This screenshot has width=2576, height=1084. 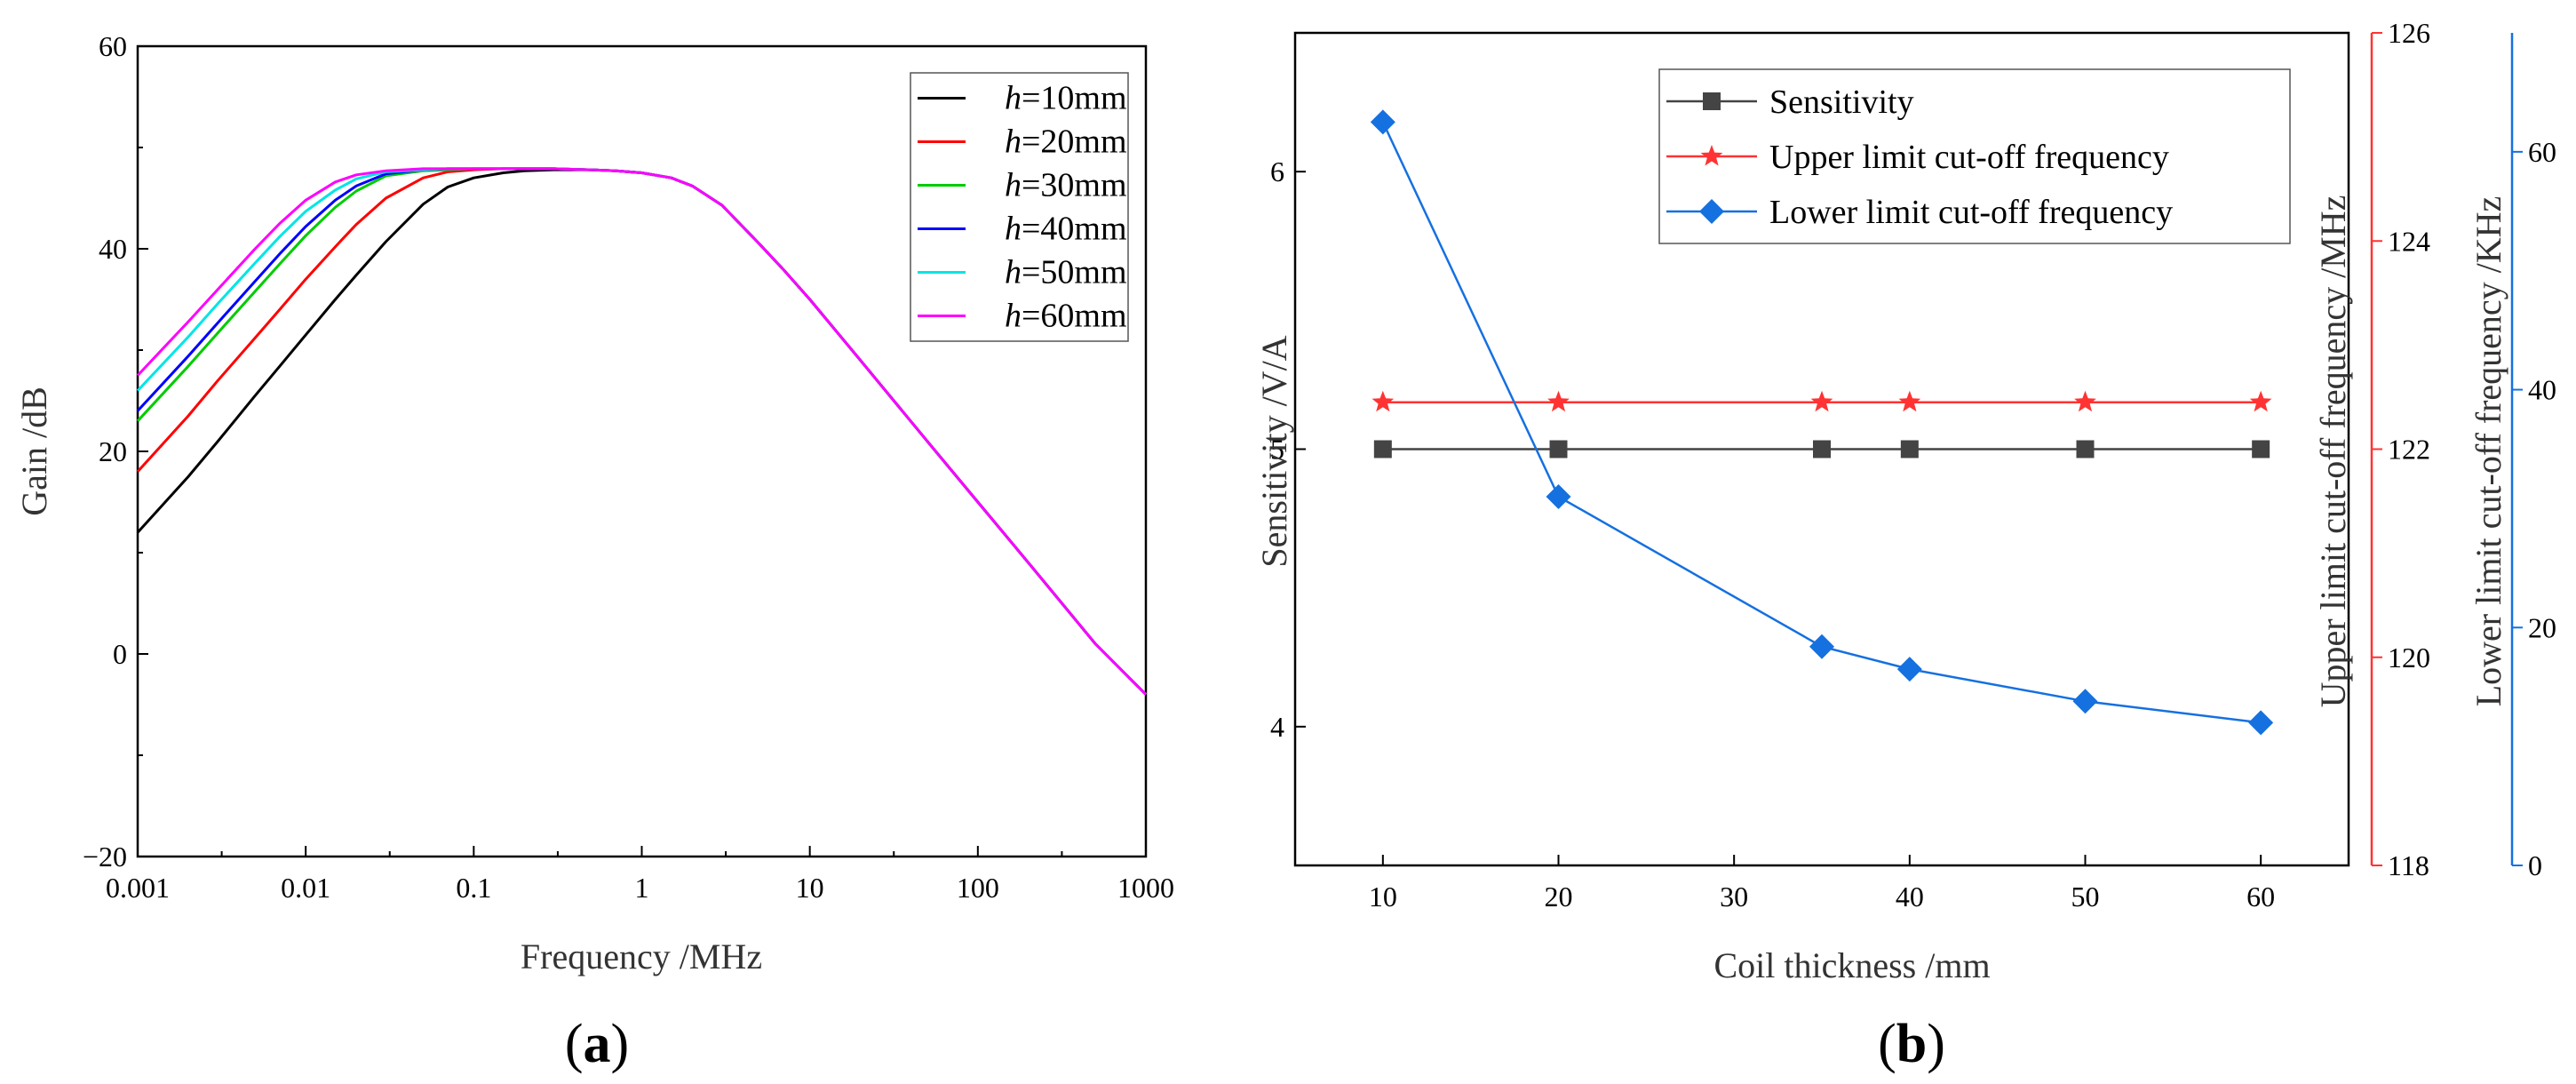 I want to click on chart-a-legend-box, so click(x=1019, y=207).